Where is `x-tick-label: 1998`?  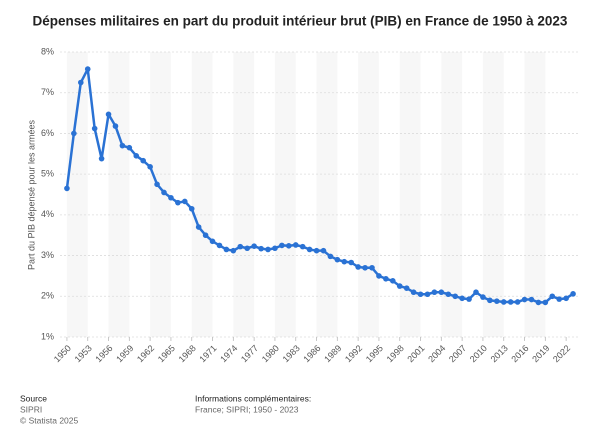
x-tick-label: 1998 is located at coordinates (395, 353).